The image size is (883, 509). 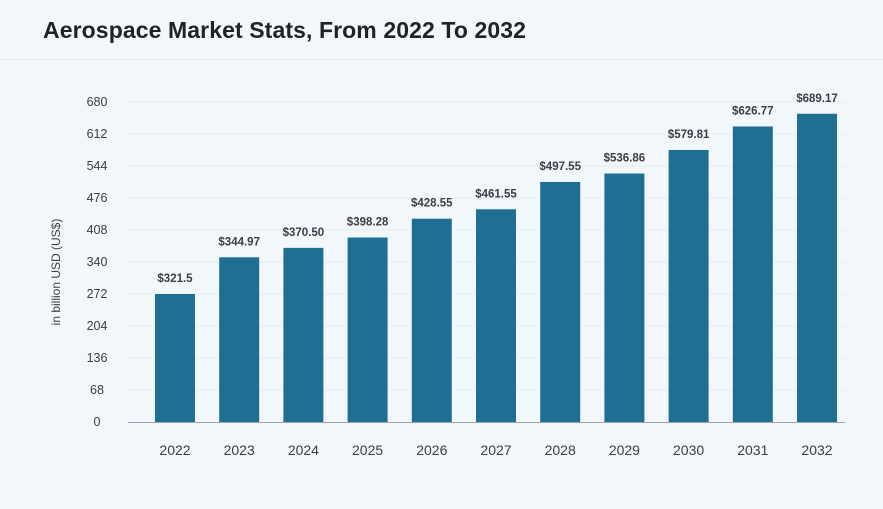 What do you see at coordinates (97, 422) in the screenshot?
I see `y-tick-label: 0` at bounding box center [97, 422].